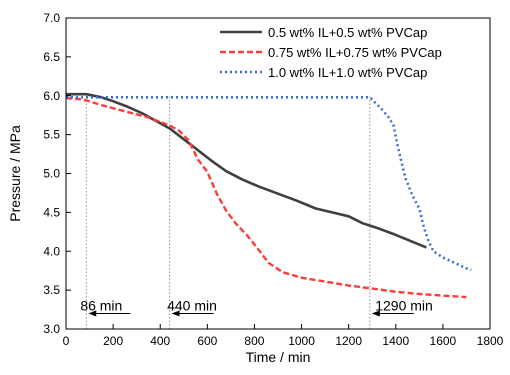 This screenshot has width=510, height=375. I want to click on legend-label-1: 0.5 wt% IL+0.5 wt% PVCap, so click(347, 32).